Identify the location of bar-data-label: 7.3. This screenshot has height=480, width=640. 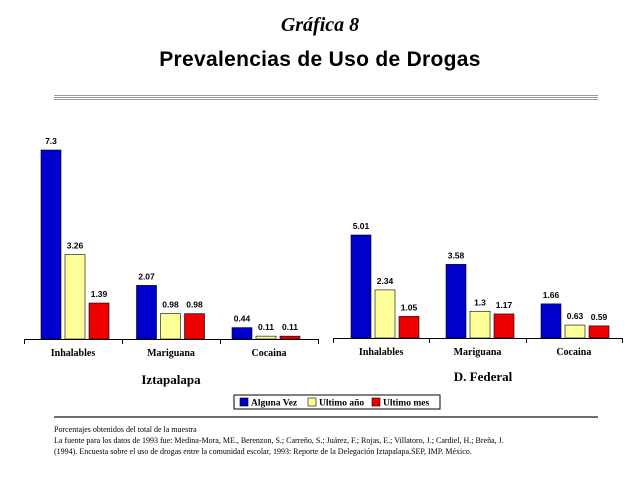
(51, 141).